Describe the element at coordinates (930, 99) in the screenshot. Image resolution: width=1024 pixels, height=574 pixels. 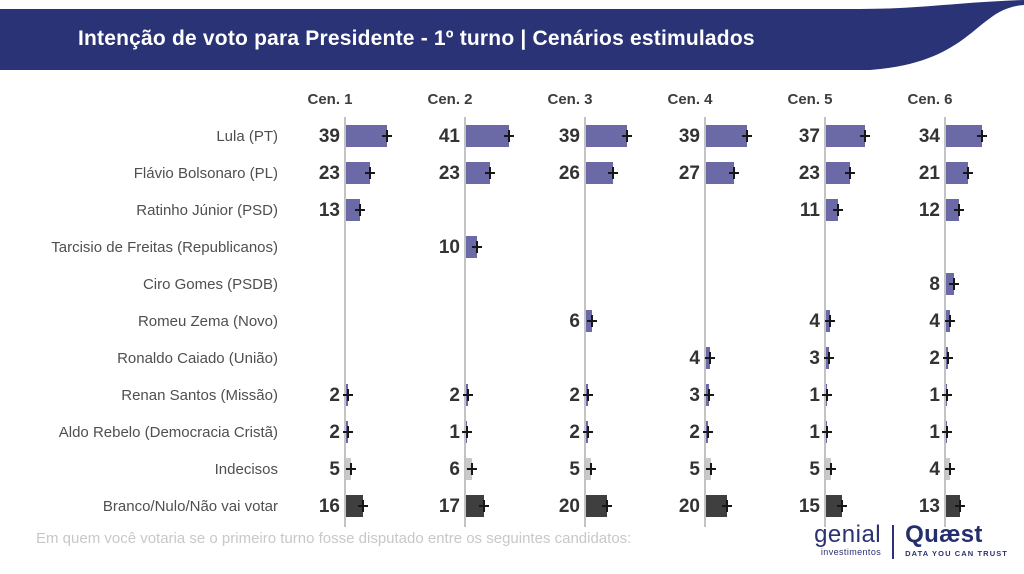
I see `scenario-header: Cen. 6` at that location.